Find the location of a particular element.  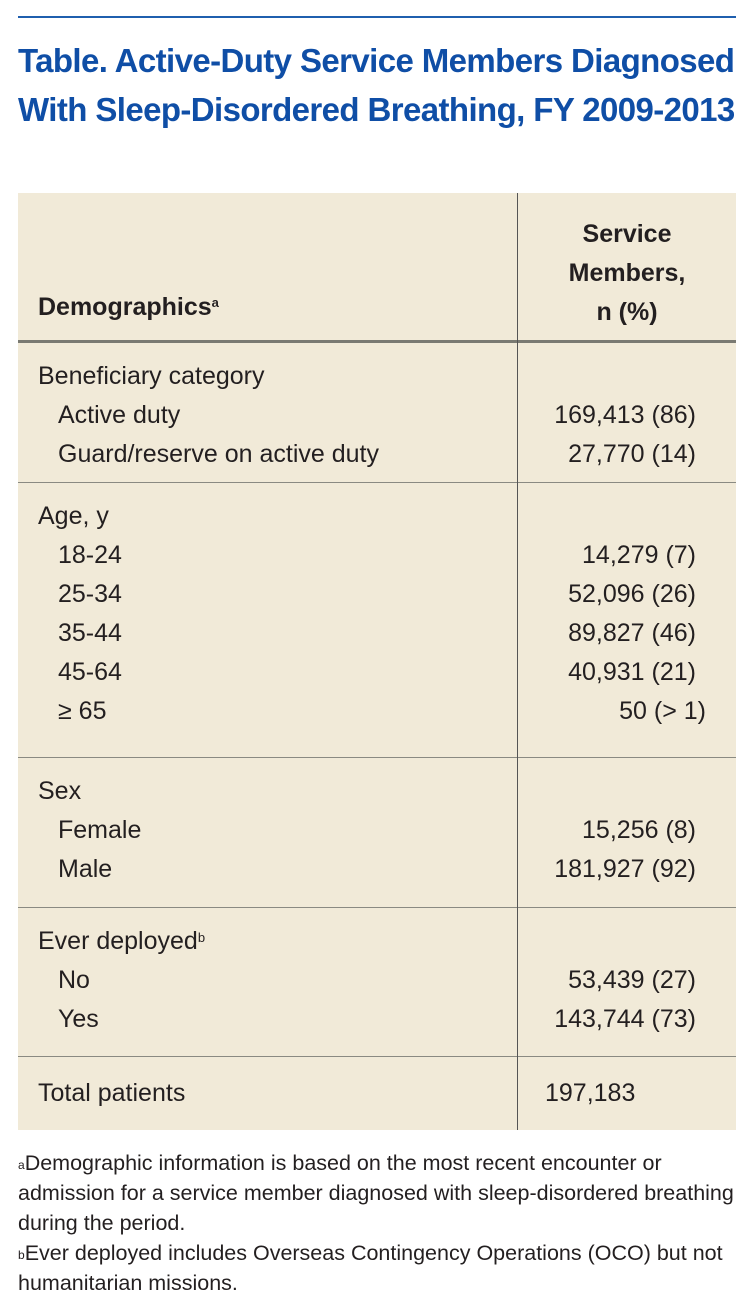

row-label: 35-44 is located at coordinates (90, 633).